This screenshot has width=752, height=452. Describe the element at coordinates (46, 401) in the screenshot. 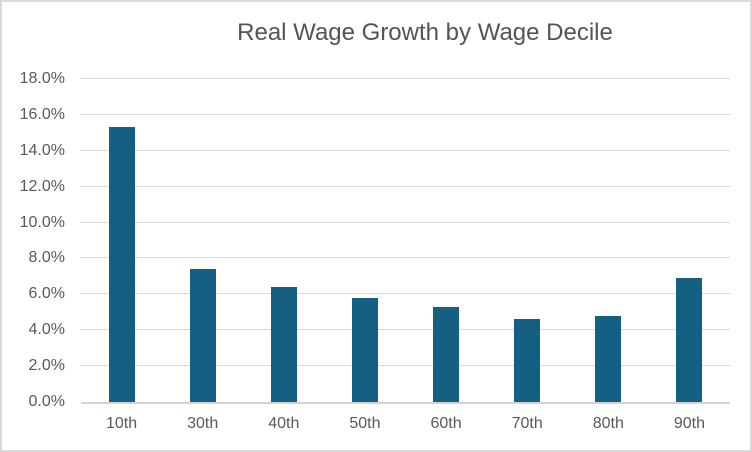

I see `y-axis-tick-label: 0.0%` at that location.